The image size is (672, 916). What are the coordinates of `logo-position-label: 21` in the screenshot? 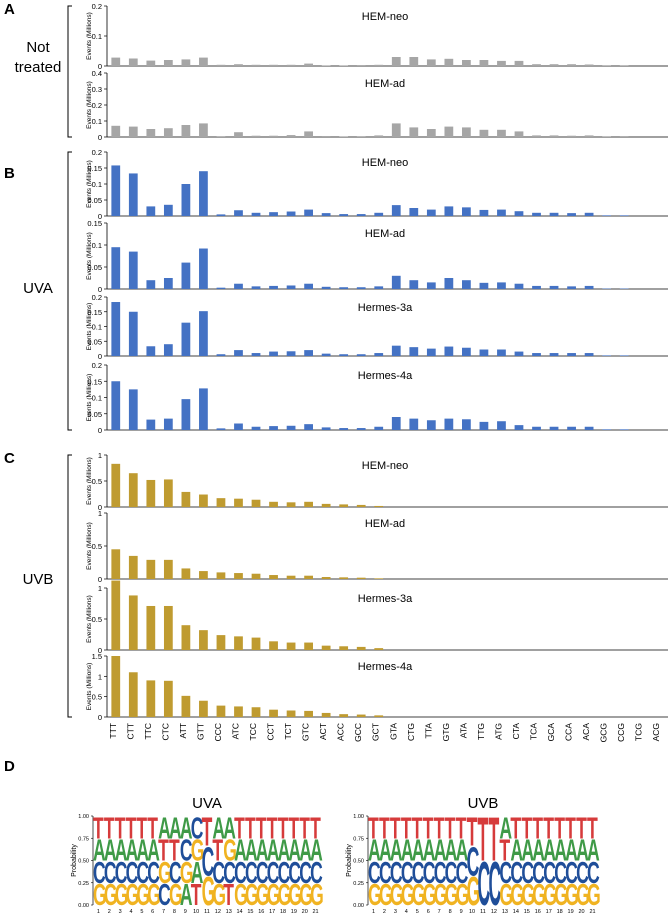 It's located at (592, 912).